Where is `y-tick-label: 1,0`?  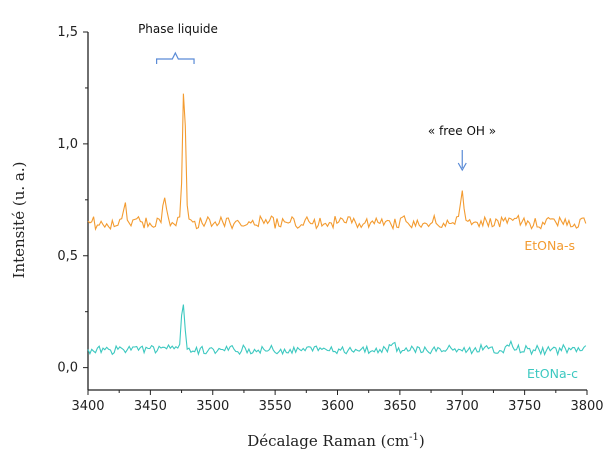
y-tick-label: 1,0 is located at coordinates (67, 144).